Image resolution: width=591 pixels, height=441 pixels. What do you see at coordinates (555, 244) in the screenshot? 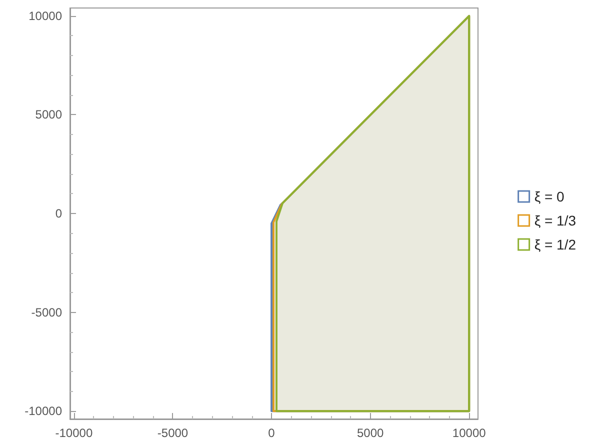
I see `legend-label: ξ = 1/2` at bounding box center [555, 244].